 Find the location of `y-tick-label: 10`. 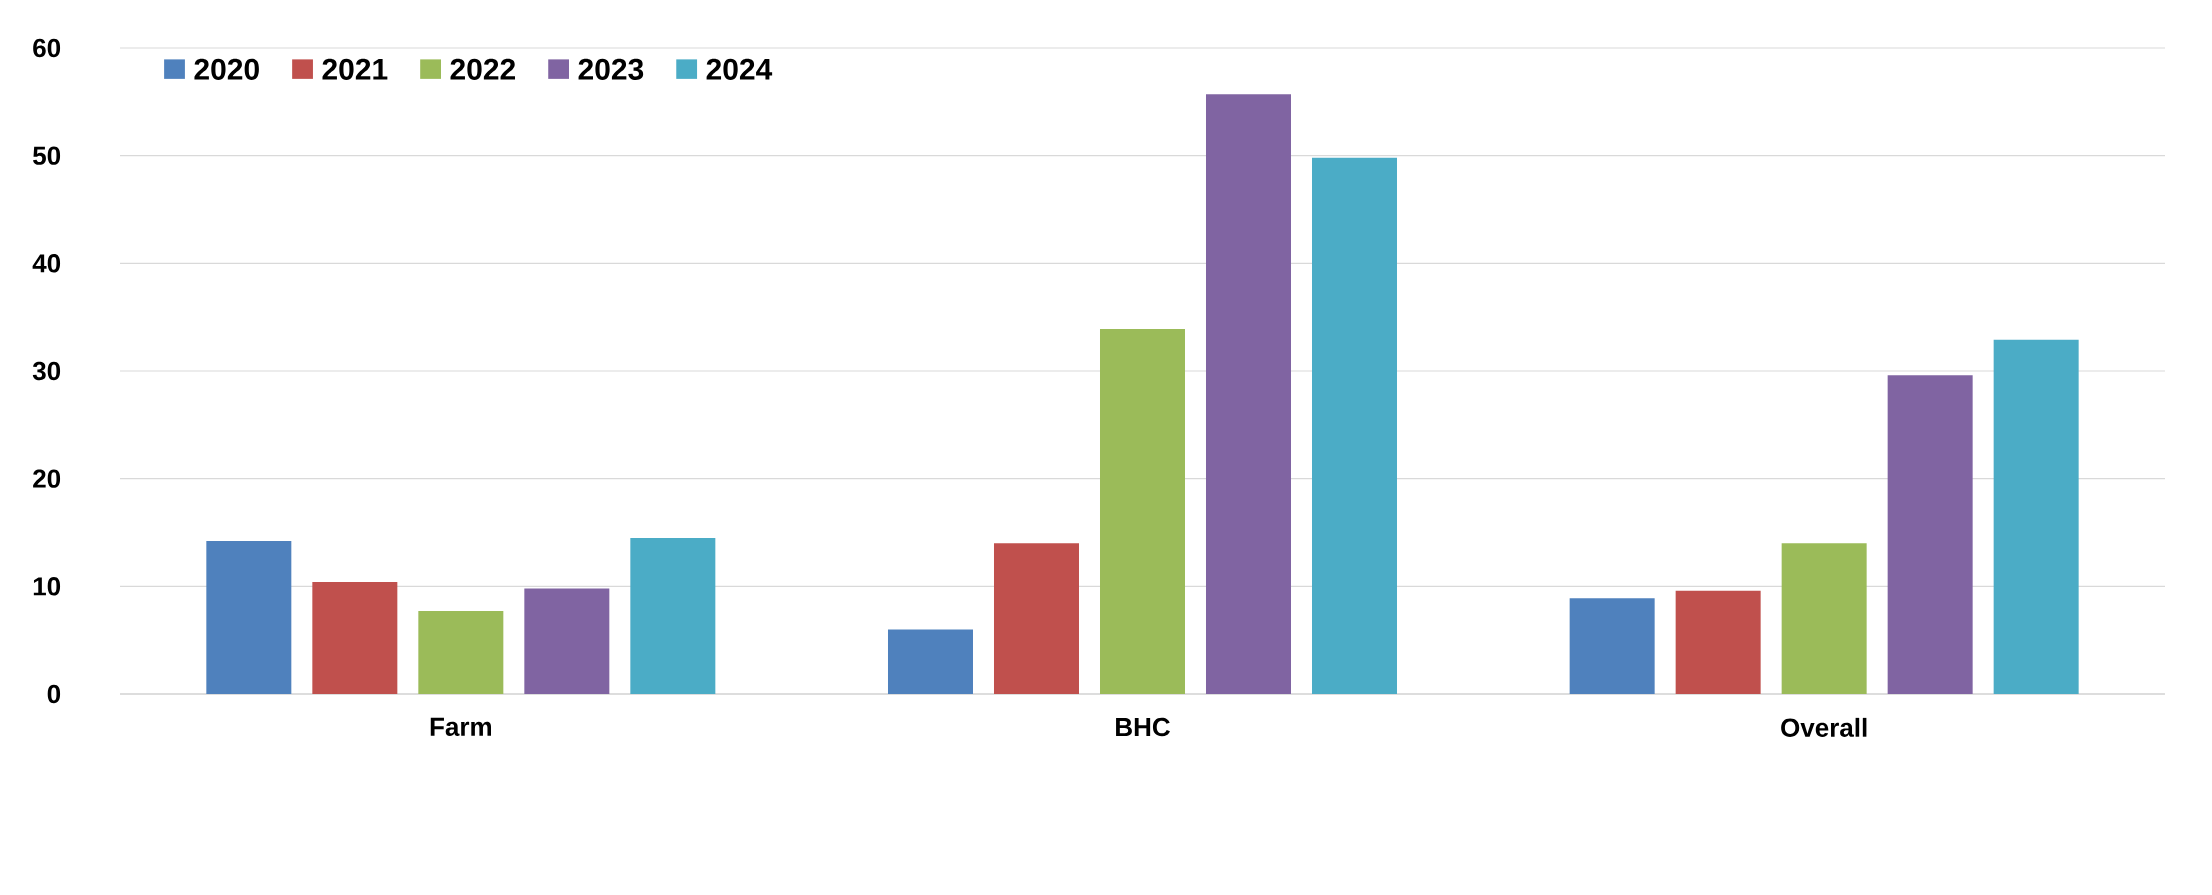

y-tick-label: 10 is located at coordinates (47, 586).